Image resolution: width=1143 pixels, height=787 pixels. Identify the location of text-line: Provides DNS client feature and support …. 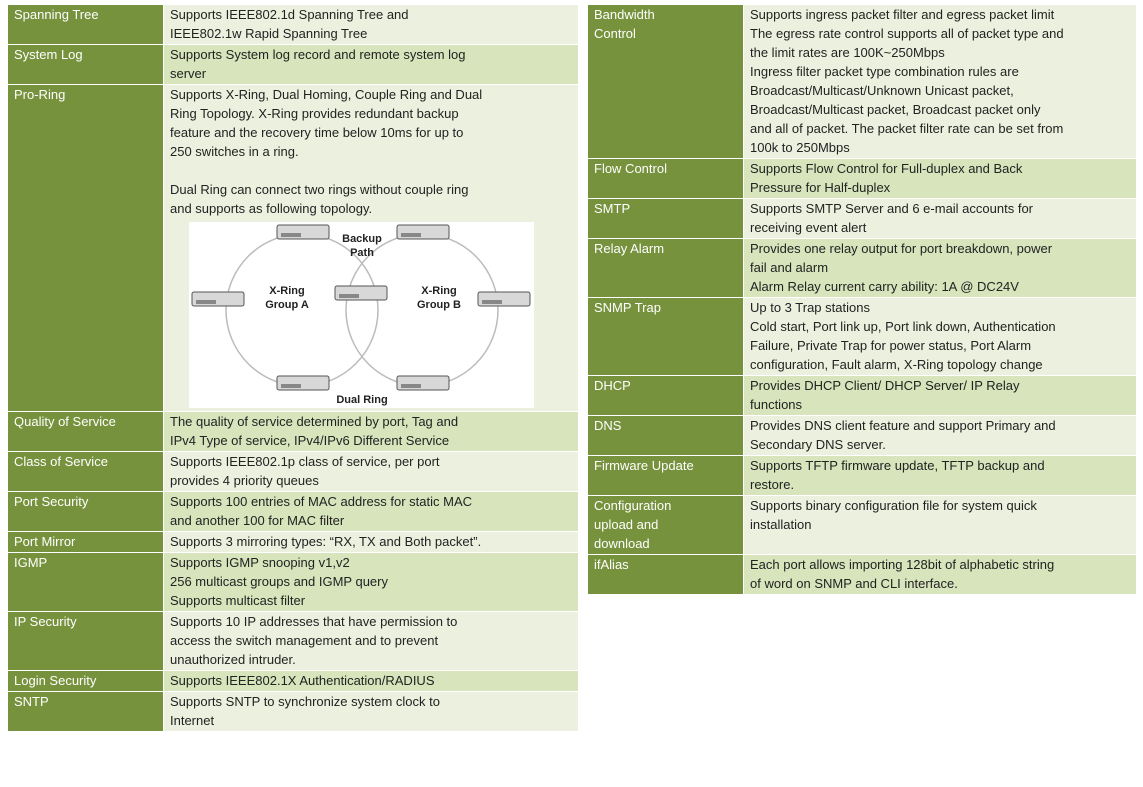
(903, 425).